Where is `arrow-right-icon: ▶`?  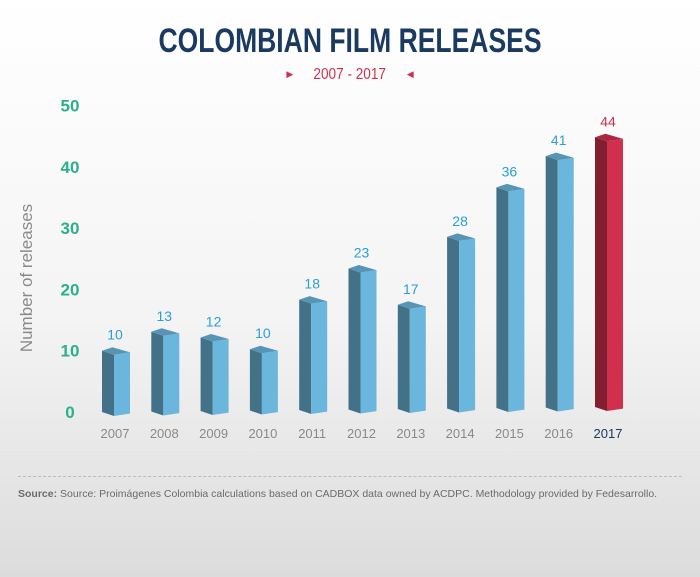 arrow-right-icon: ▶ is located at coordinates (290, 74).